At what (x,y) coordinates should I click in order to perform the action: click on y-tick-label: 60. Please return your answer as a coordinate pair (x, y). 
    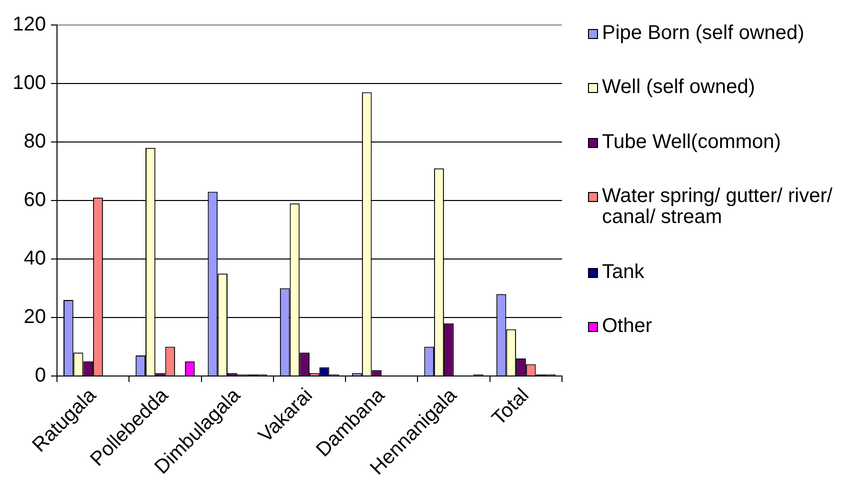
    Looking at the image, I should click on (35, 200).